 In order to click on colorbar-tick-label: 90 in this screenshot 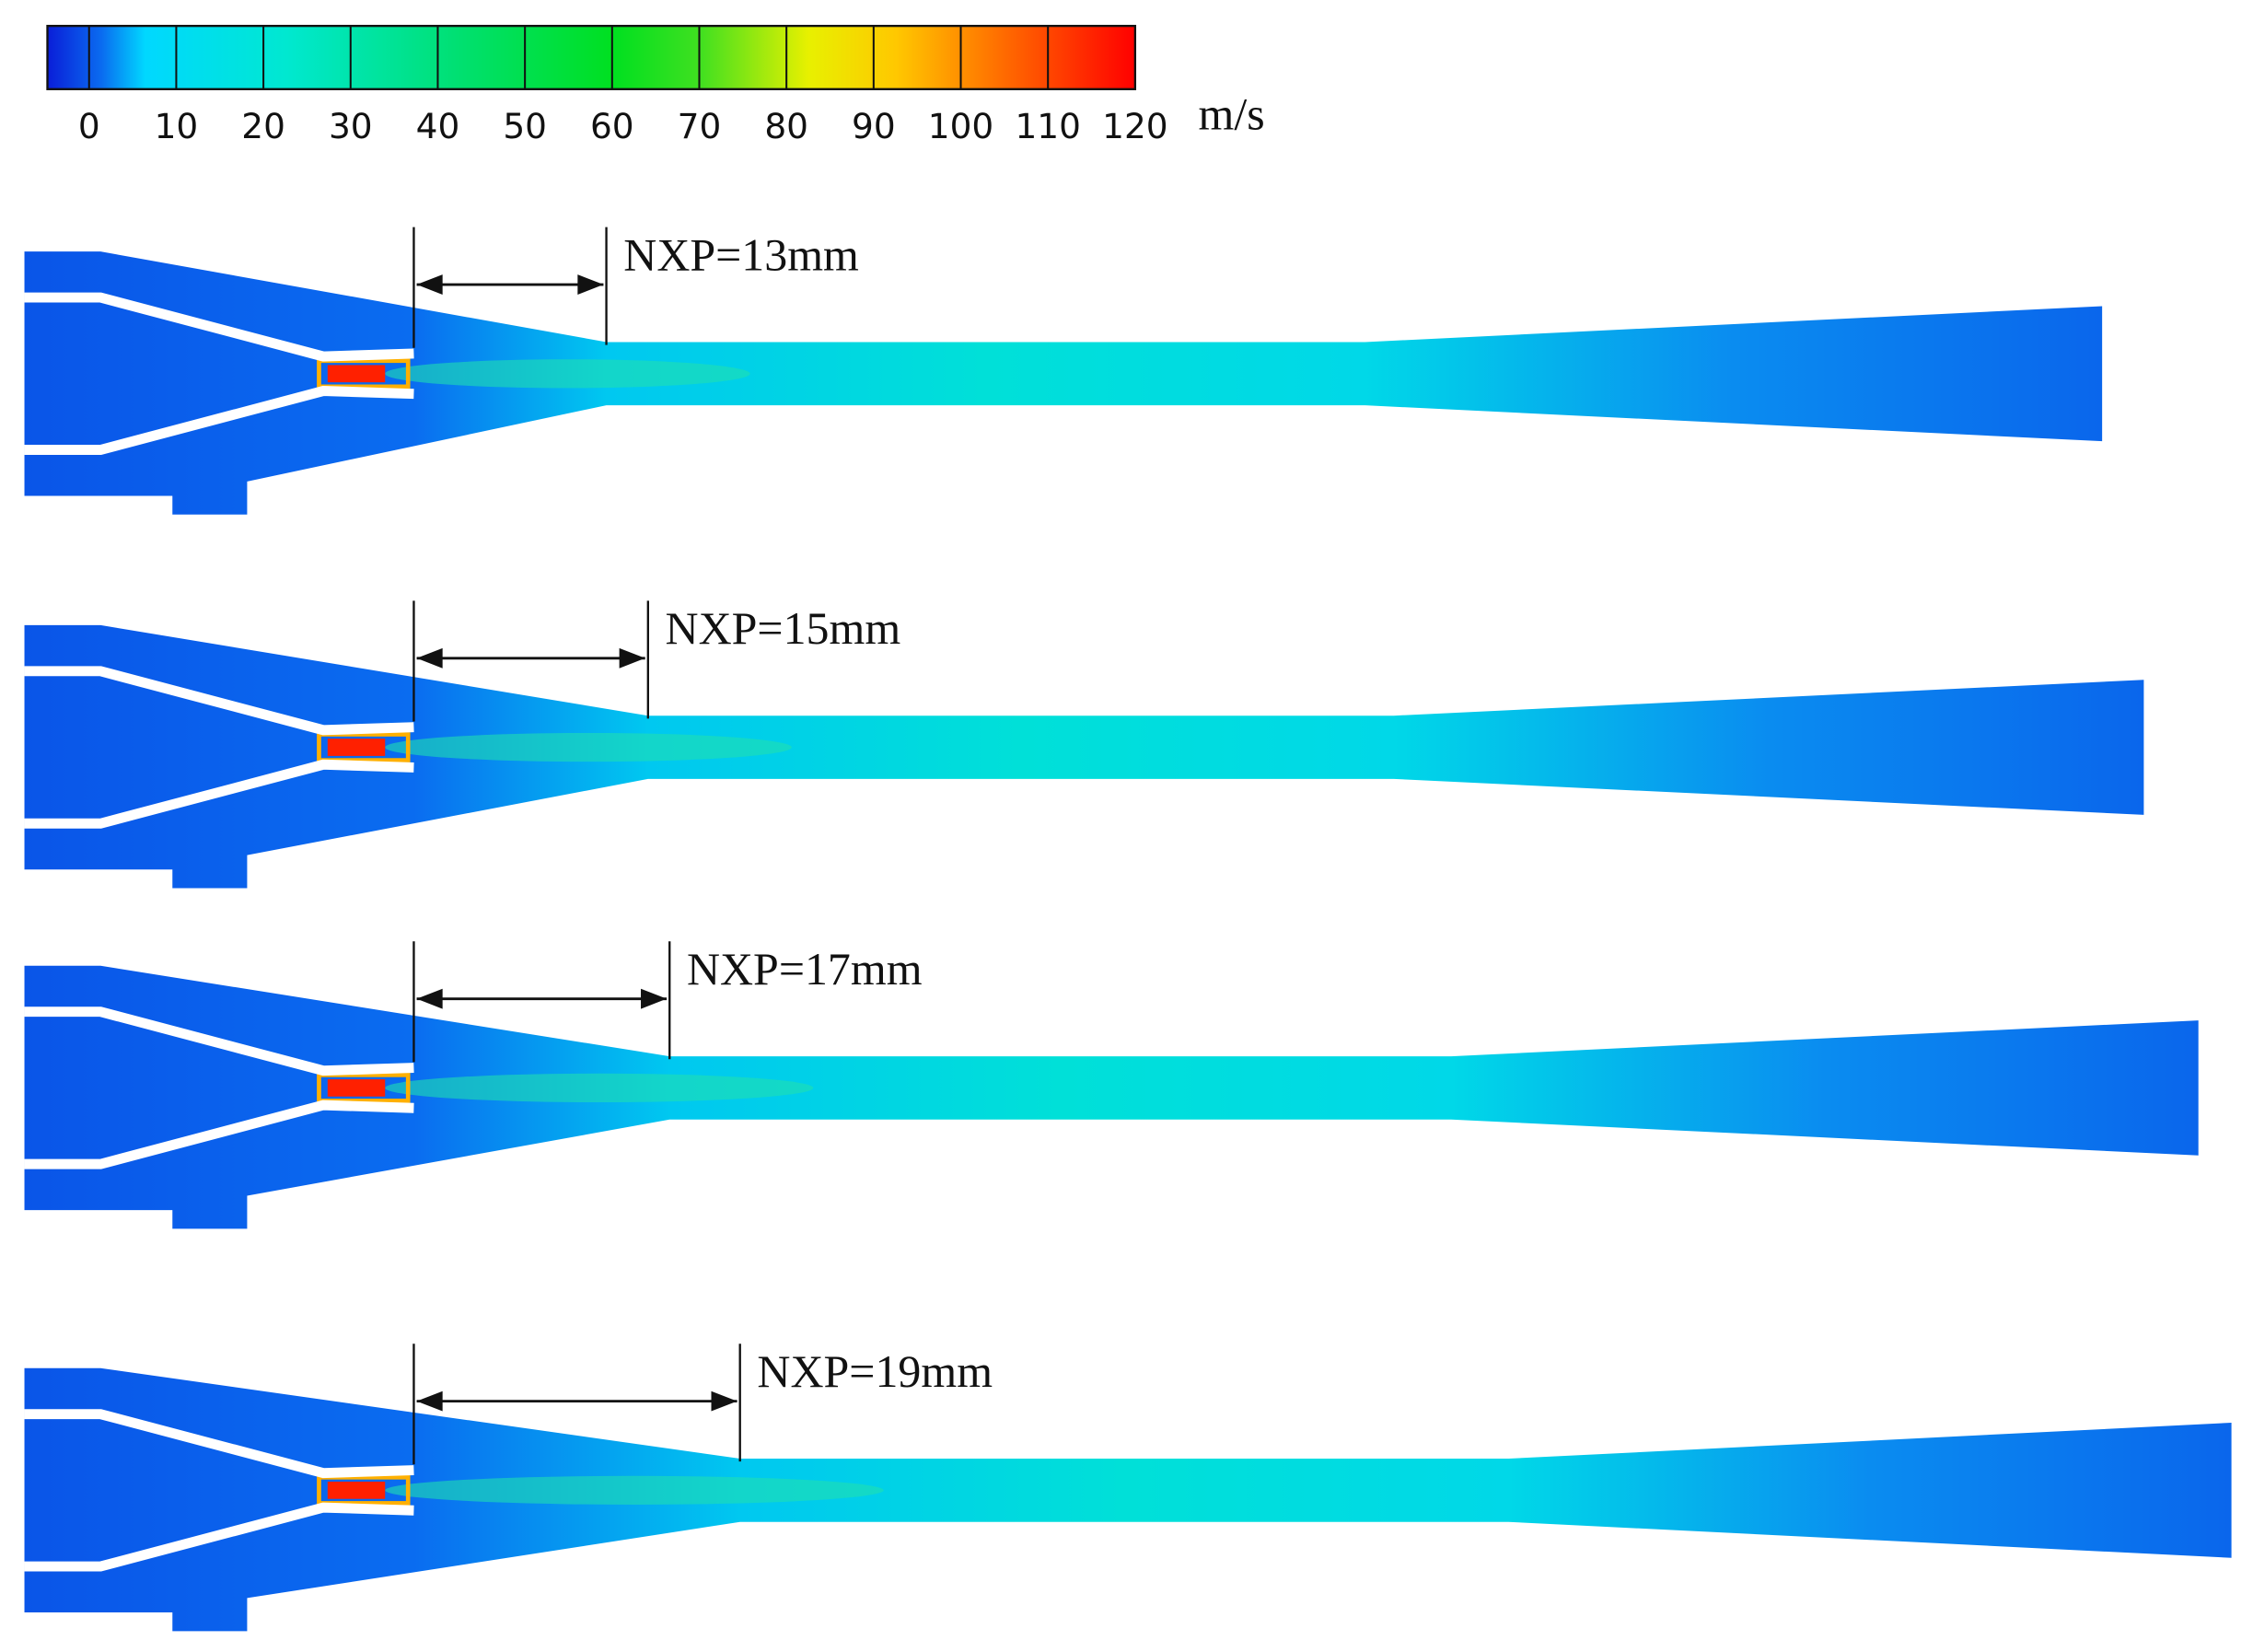, I will do `click(874, 126)`.